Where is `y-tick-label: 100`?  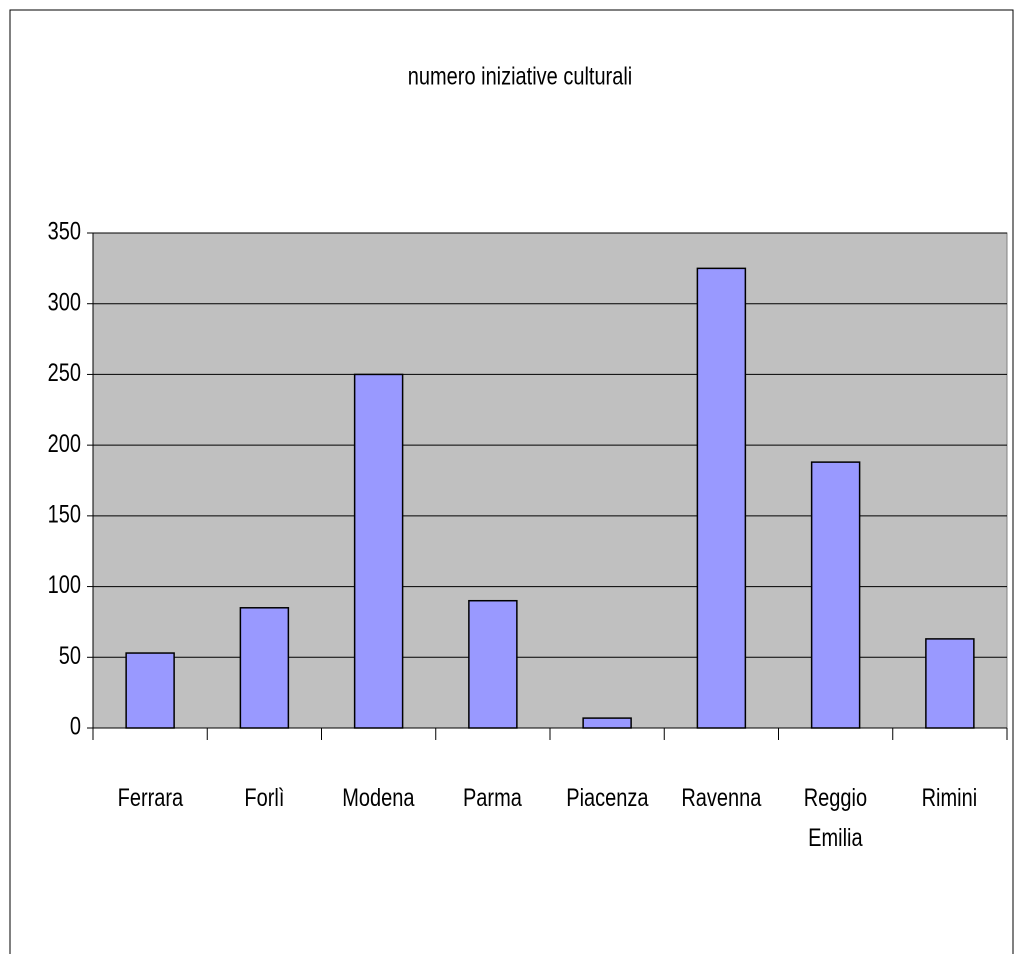 y-tick-label: 100 is located at coordinates (64, 585).